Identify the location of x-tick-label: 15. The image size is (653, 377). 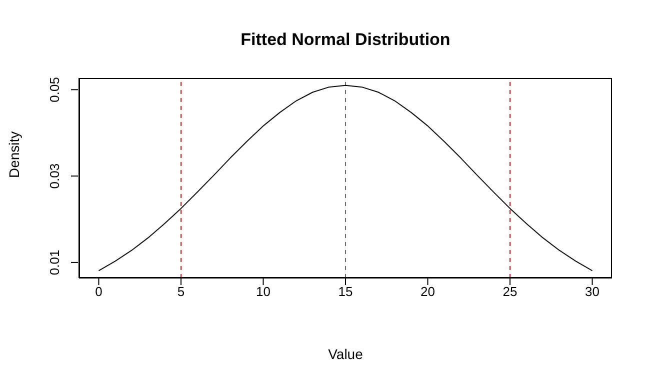
(345, 292).